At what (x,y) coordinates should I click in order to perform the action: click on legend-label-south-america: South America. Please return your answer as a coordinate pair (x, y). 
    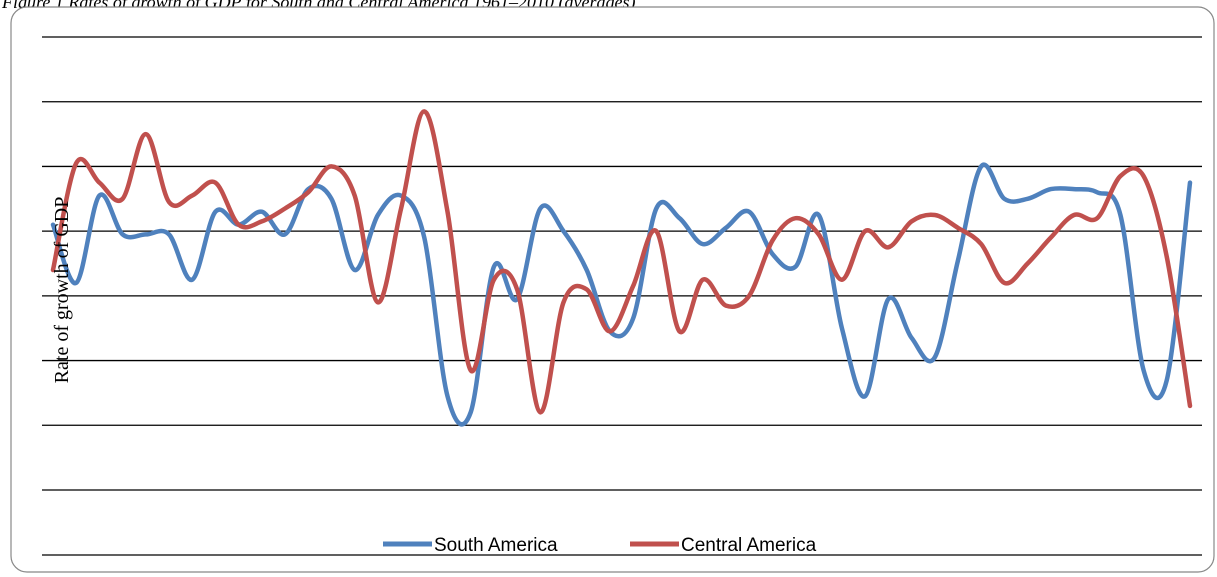
    Looking at the image, I should click on (496, 545).